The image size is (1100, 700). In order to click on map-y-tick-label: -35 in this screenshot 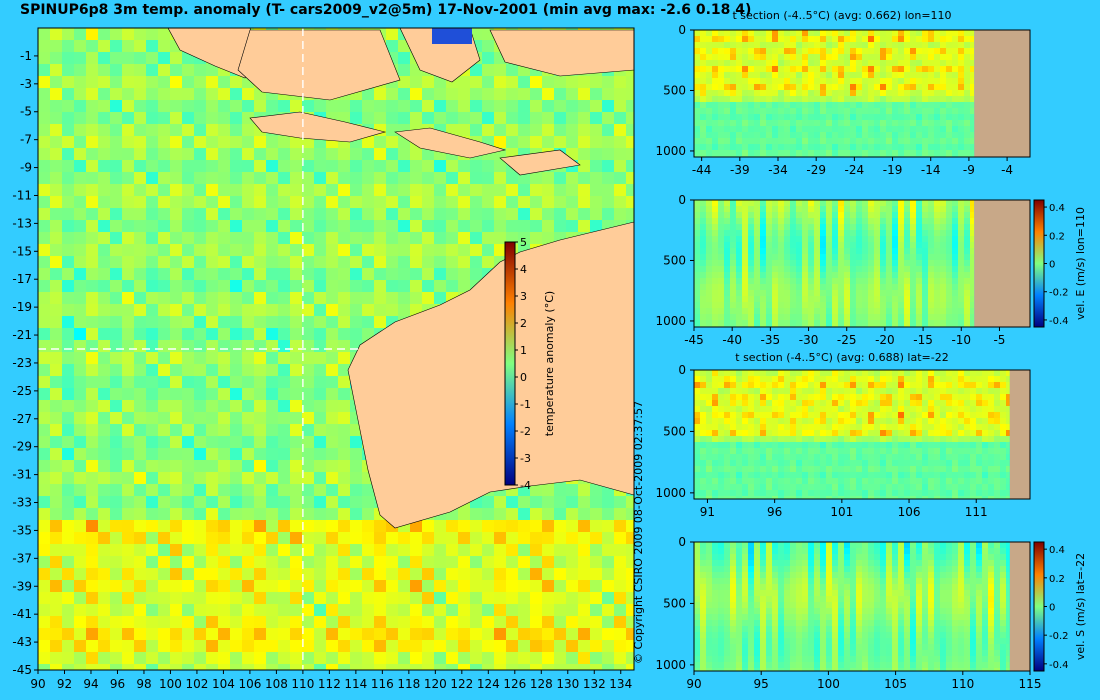, I will do `click(22, 530)`.